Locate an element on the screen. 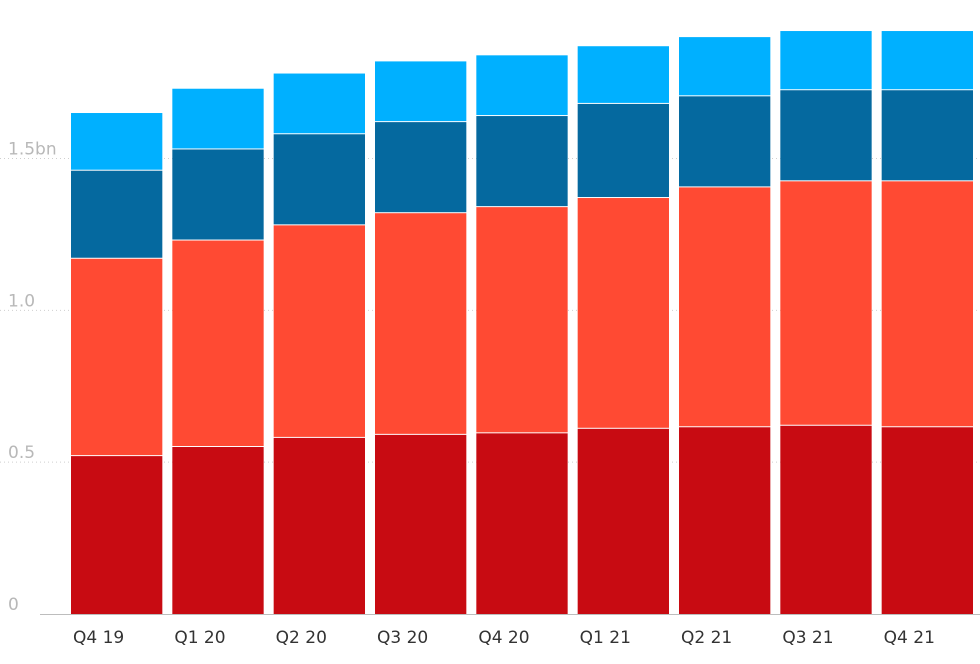  y-tick-label: 1.5bn is located at coordinates (32, 150).